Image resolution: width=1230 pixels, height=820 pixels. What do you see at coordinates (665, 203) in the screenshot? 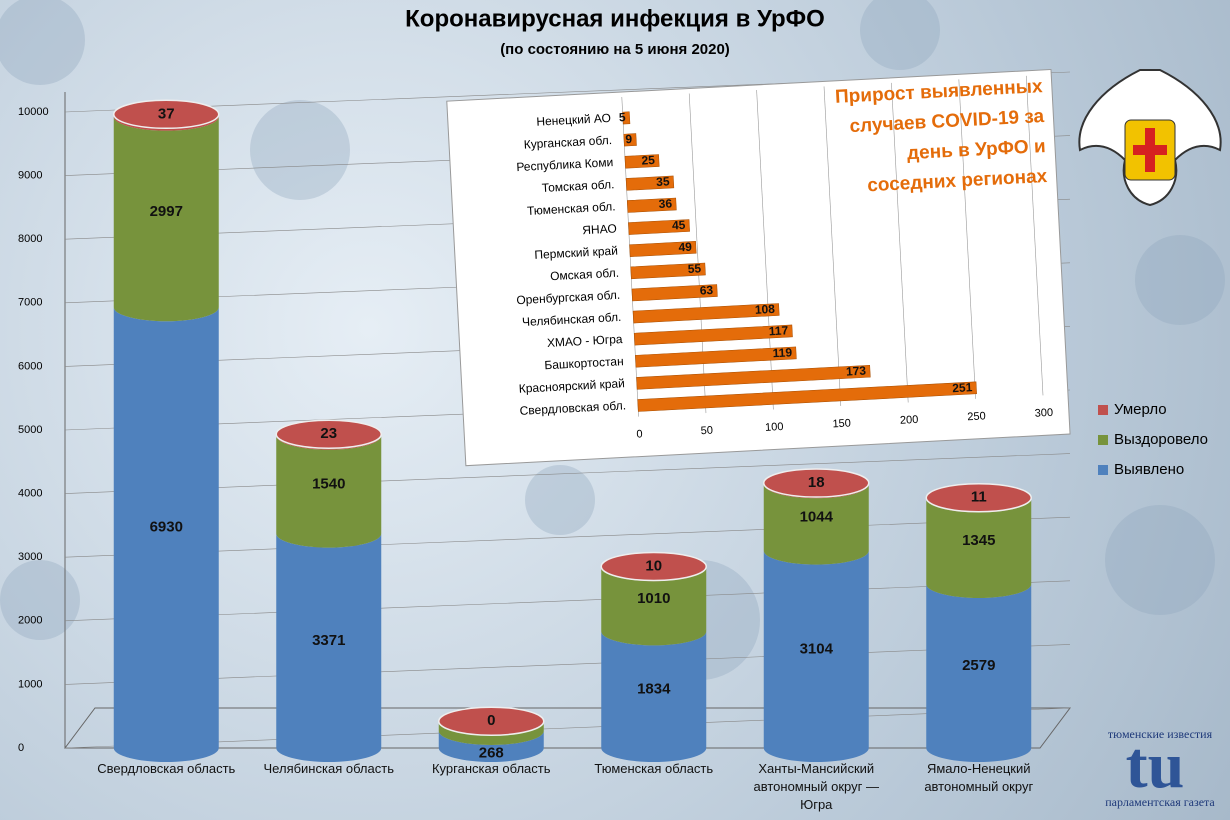
I see `data-label: 36` at bounding box center [665, 203].